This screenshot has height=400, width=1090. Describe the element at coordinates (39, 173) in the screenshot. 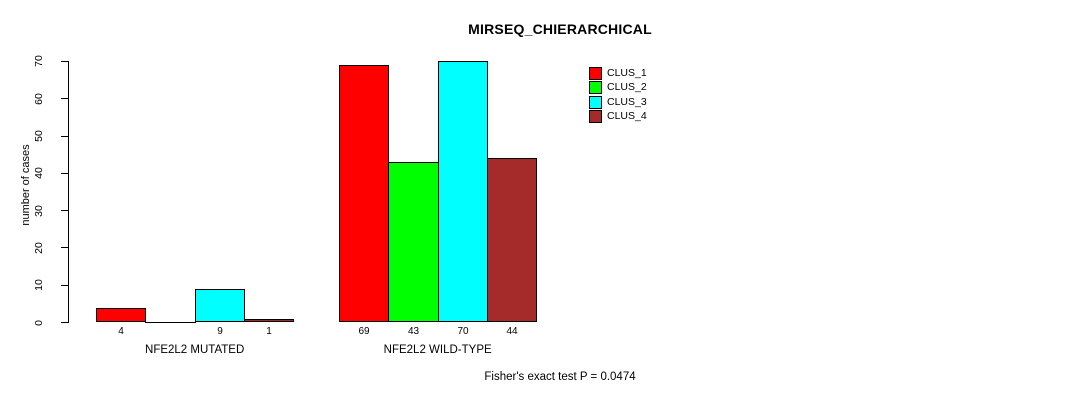

I see `y-tick-label: 40` at that location.